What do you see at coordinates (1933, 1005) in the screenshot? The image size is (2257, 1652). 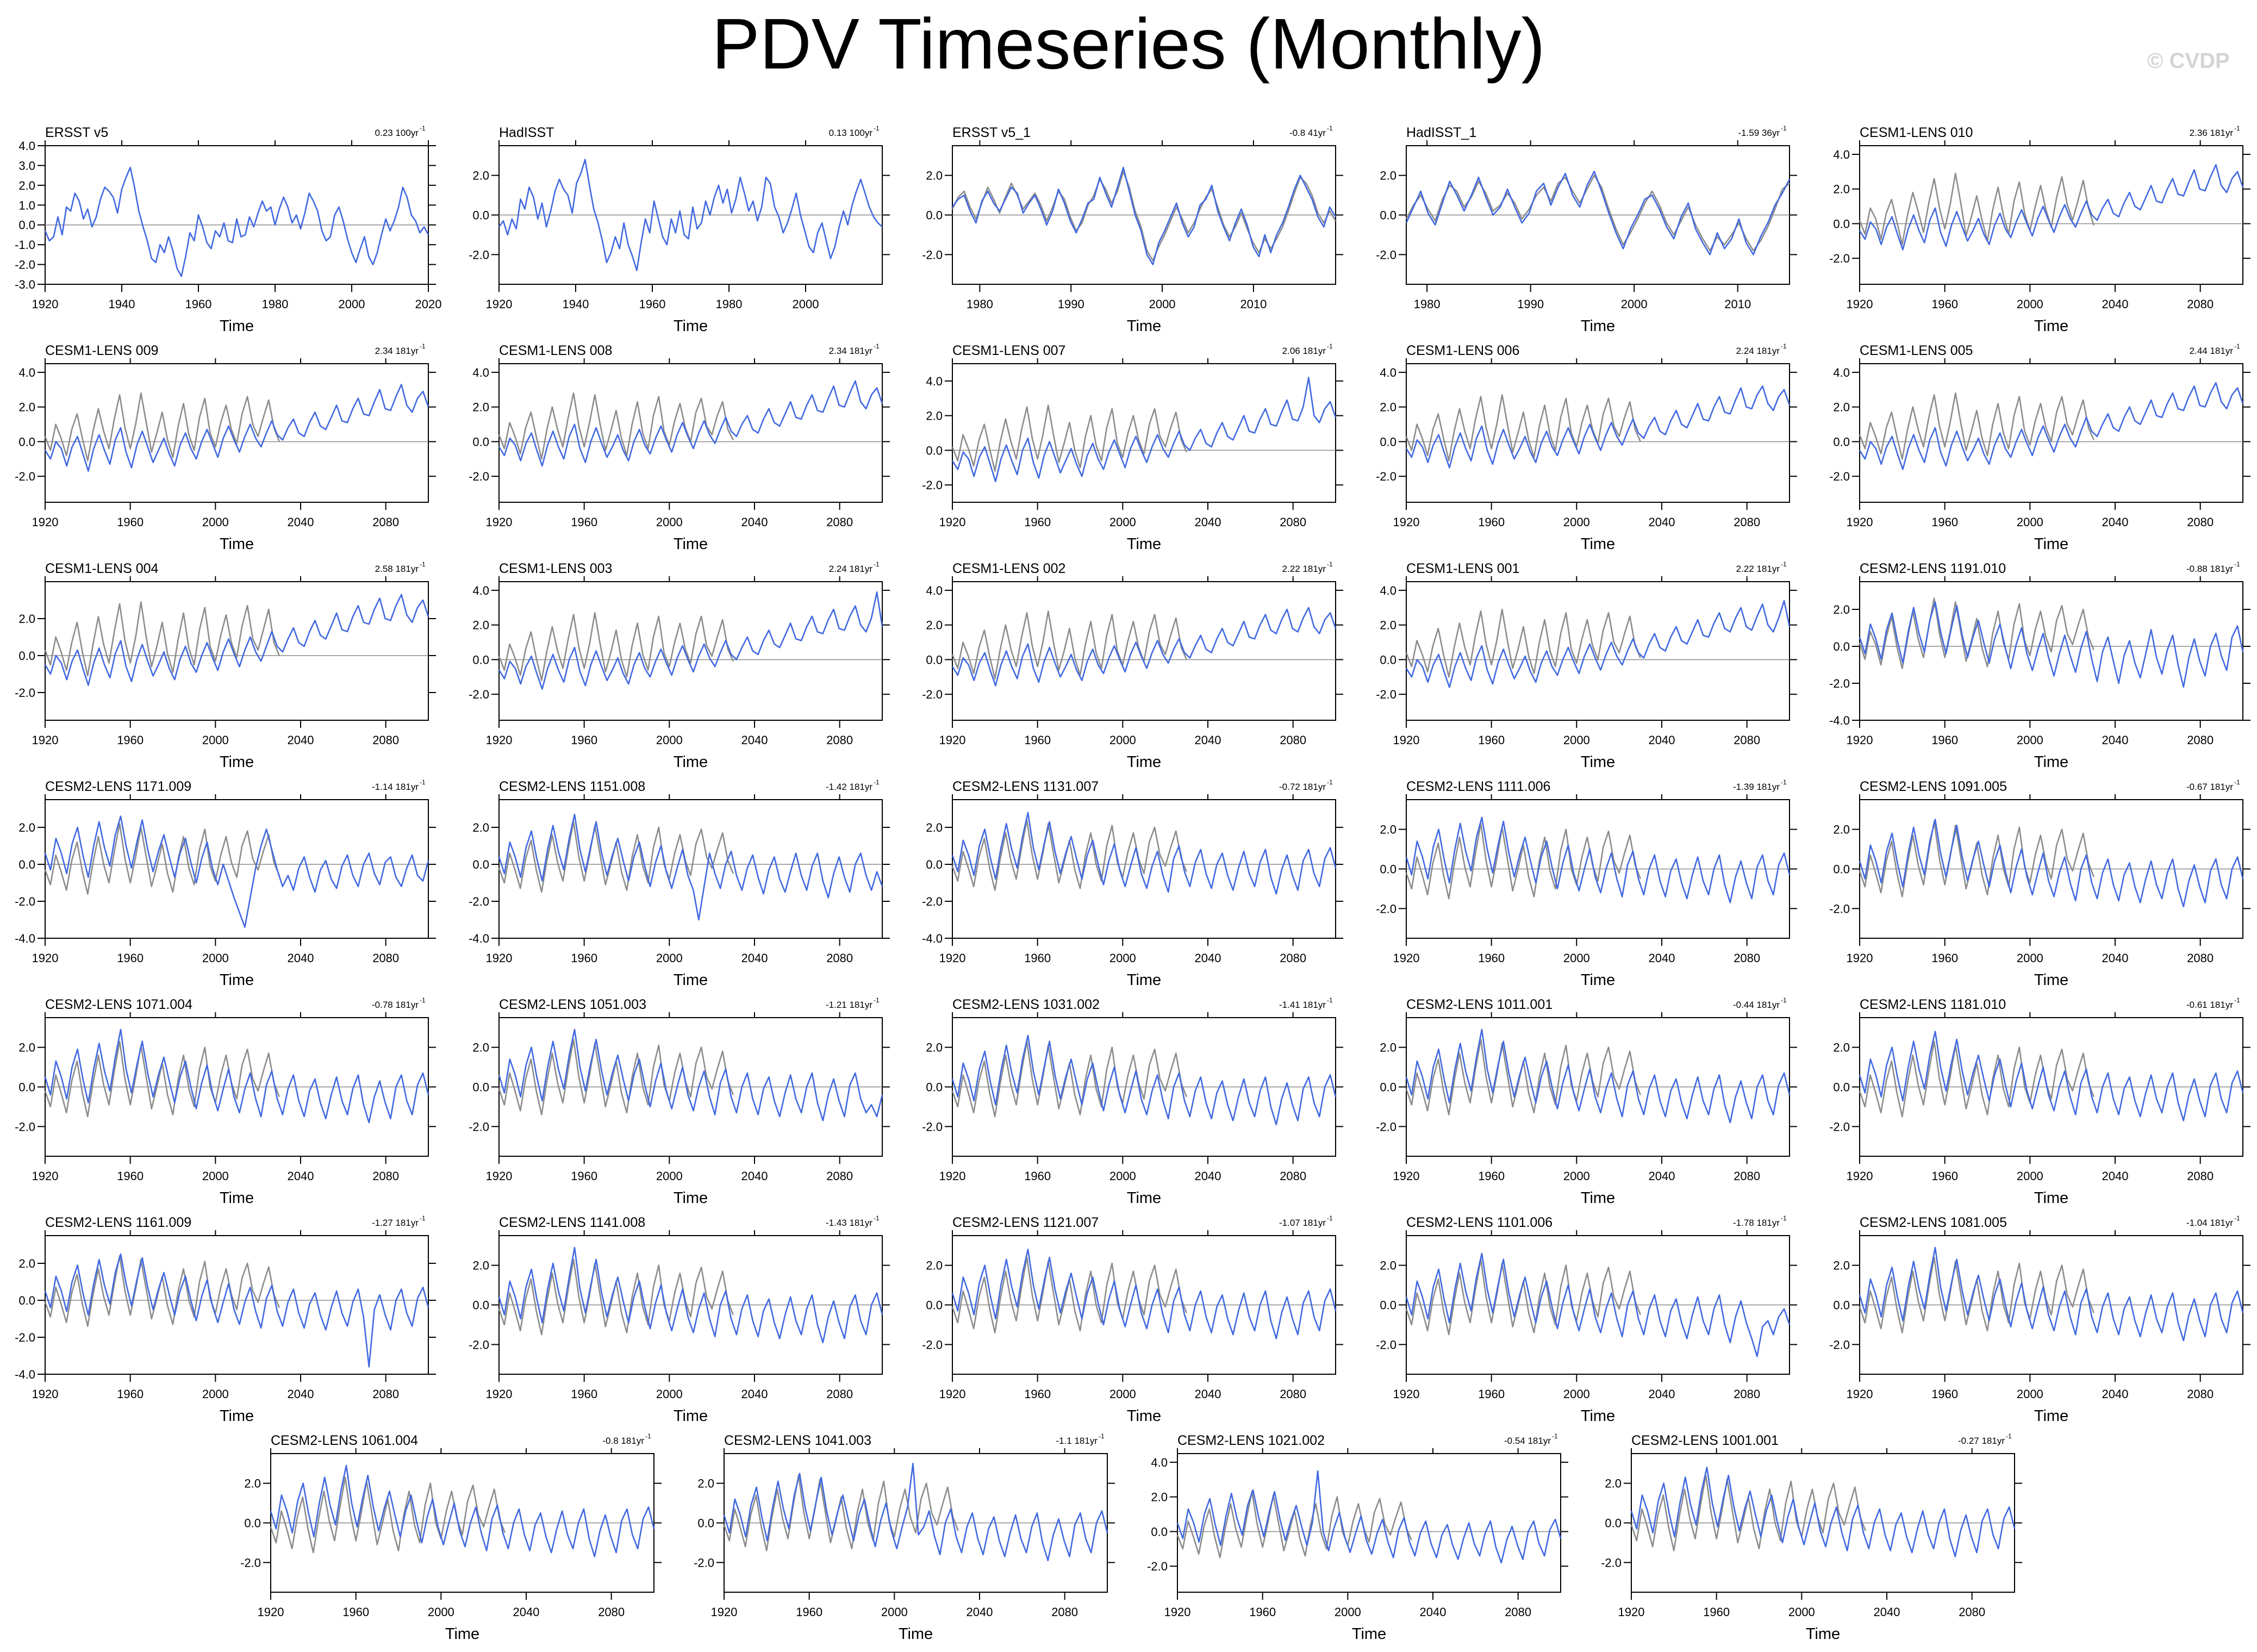 I see `panel-title: CESM2-LENS 1181.010` at bounding box center [1933, 1005].